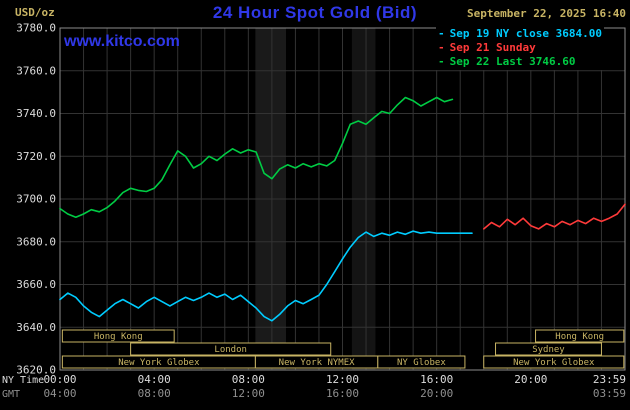  What do you see at coordinates (59, 379) in the screenshot?
I see `x-tick-ny: 00:00` at bounding box center [59, 379].